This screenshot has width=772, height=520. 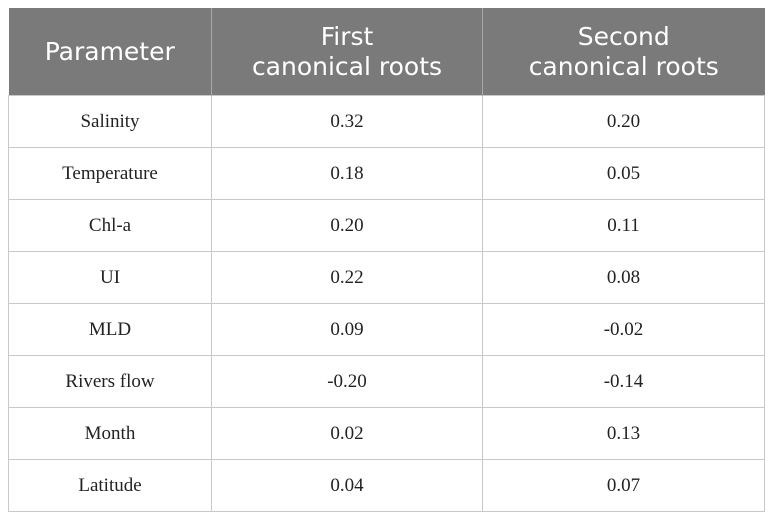 I want to click on cell-first-root: 0.22, so click(x=347, y=277).